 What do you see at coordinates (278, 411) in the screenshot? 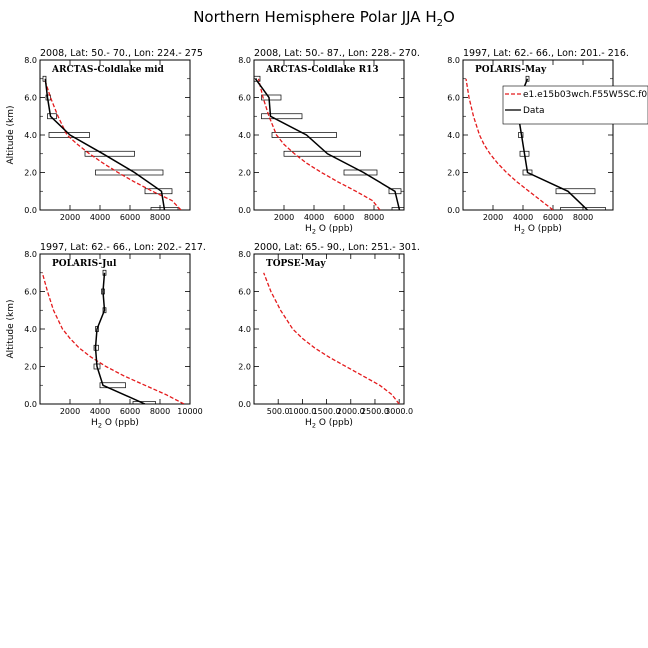
I see `x-tick-label: 500.0` at bounding box center [278, 411].